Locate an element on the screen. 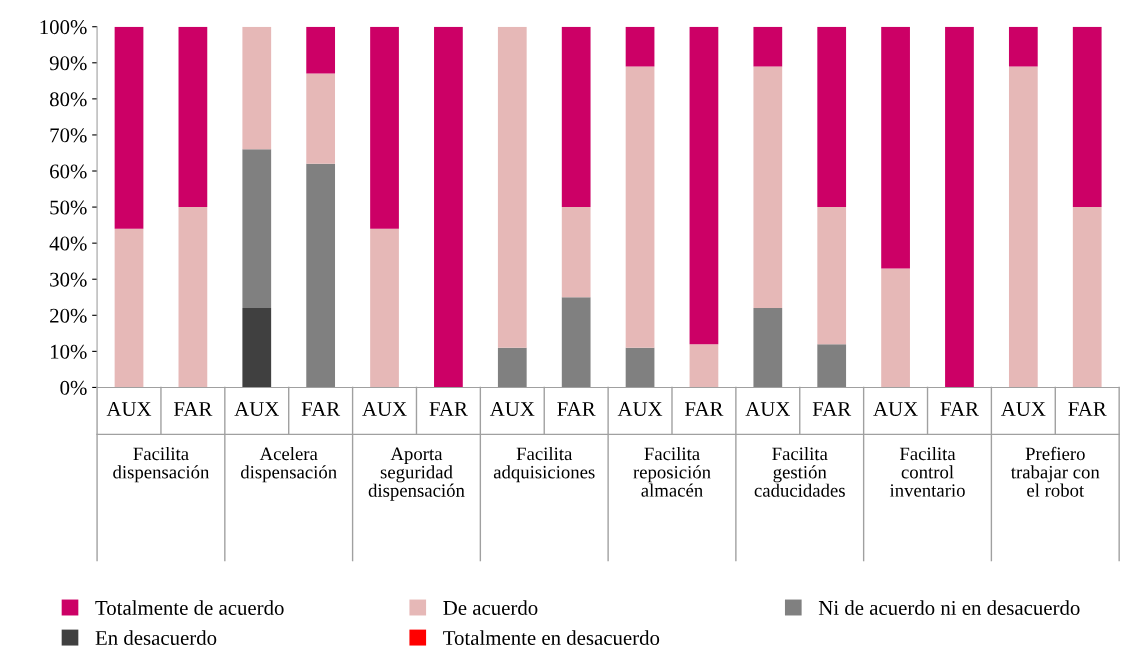 The height and width of the screenshot is (668, 1142). y-tick-label: 60% is located at coordinates (68, 171).